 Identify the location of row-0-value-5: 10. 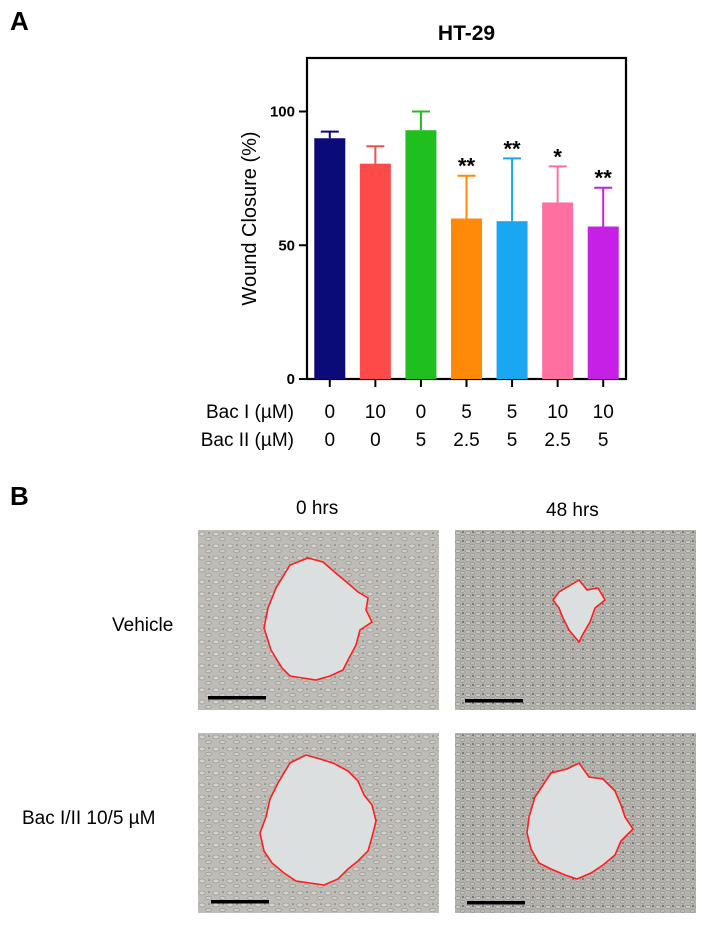
(557, 412).